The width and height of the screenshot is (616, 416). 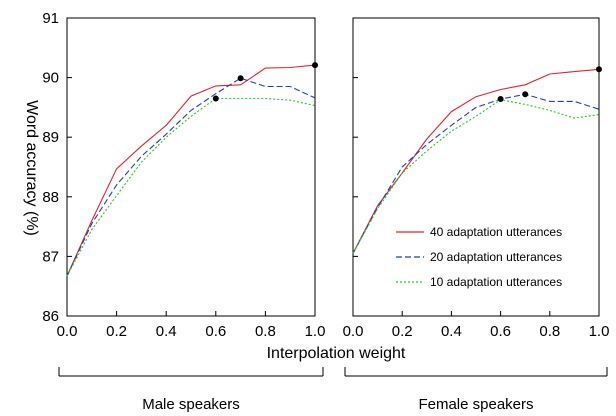 What do you see at coordinates (191, 404) in the screenshot?
I see `group-label: Male speakers` at bounding box center [191, 404].